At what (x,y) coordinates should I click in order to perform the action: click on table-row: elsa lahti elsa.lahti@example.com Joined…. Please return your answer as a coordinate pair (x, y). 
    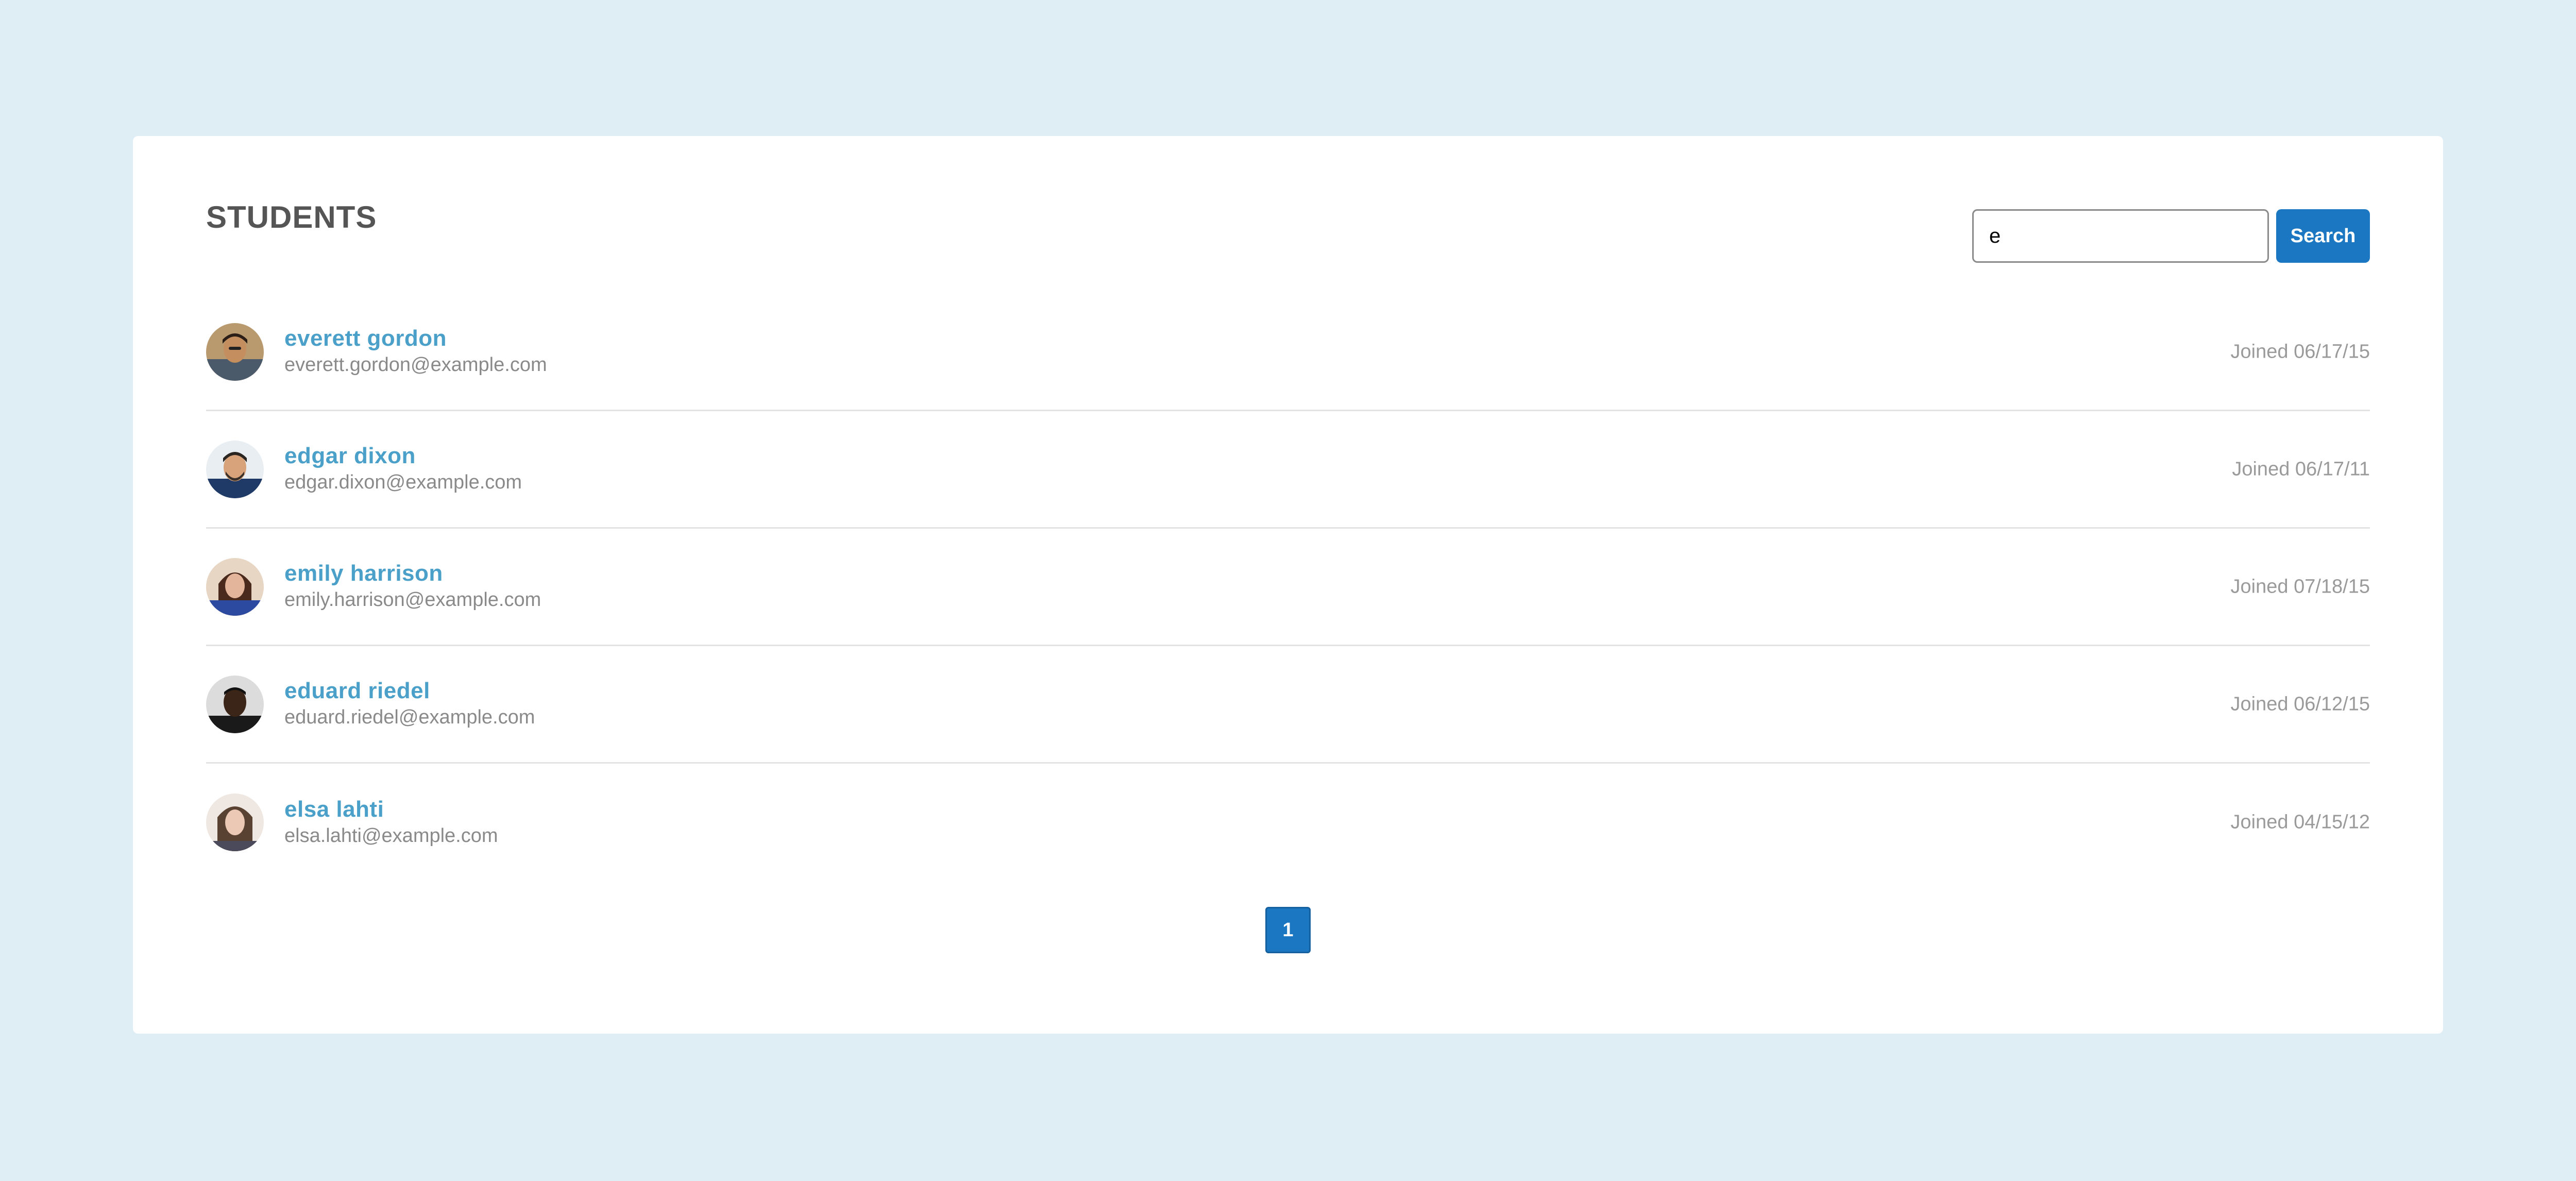
    Looking at the image, I should click on (1288, 822).